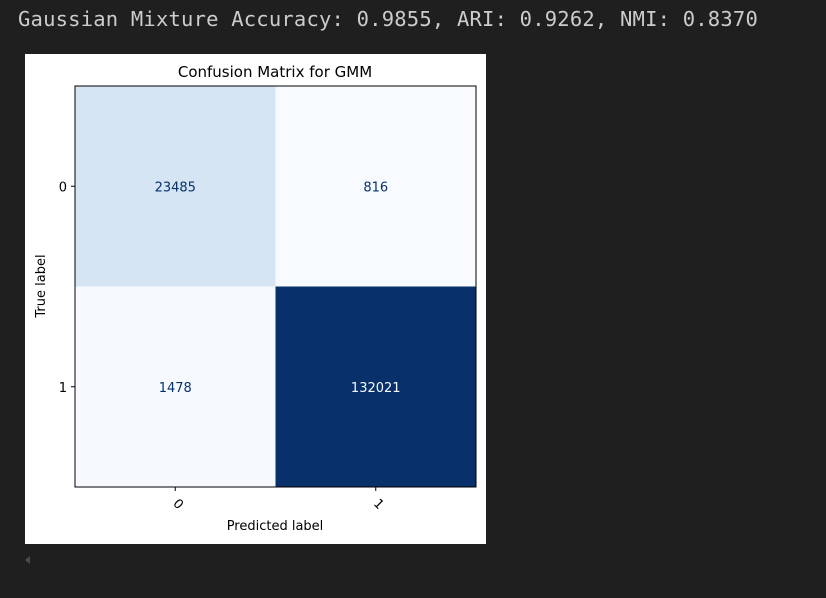  I want to click on y-tick-label-0: 0, so click(63, 187).